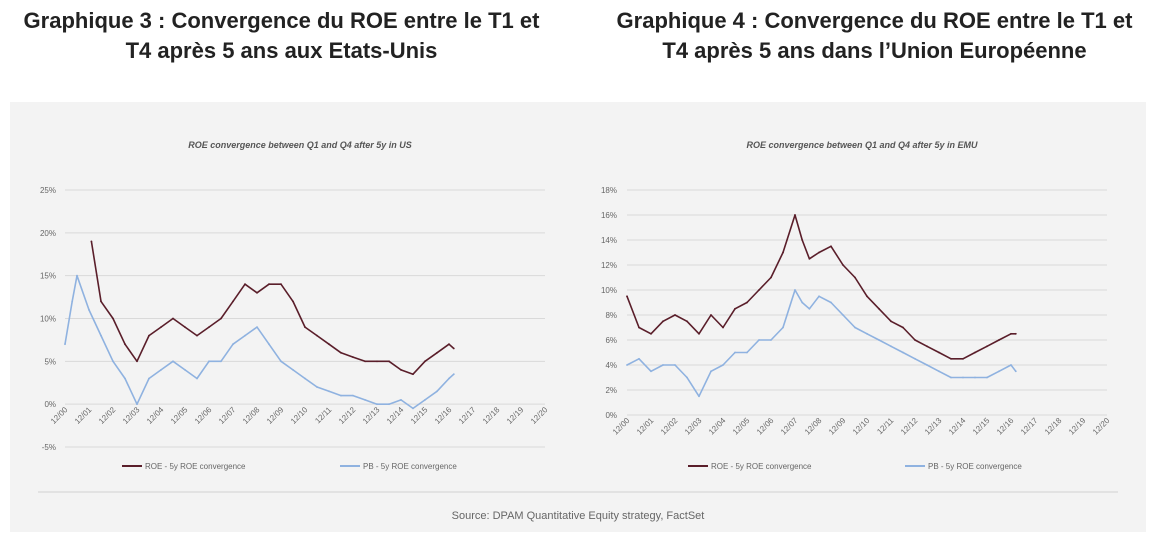 The width and height of the screenshot is (1156, 543). Describe the element at coordinates (48, 319) in the screenshot. I see `y-tick-label-us: 10%` at that location.